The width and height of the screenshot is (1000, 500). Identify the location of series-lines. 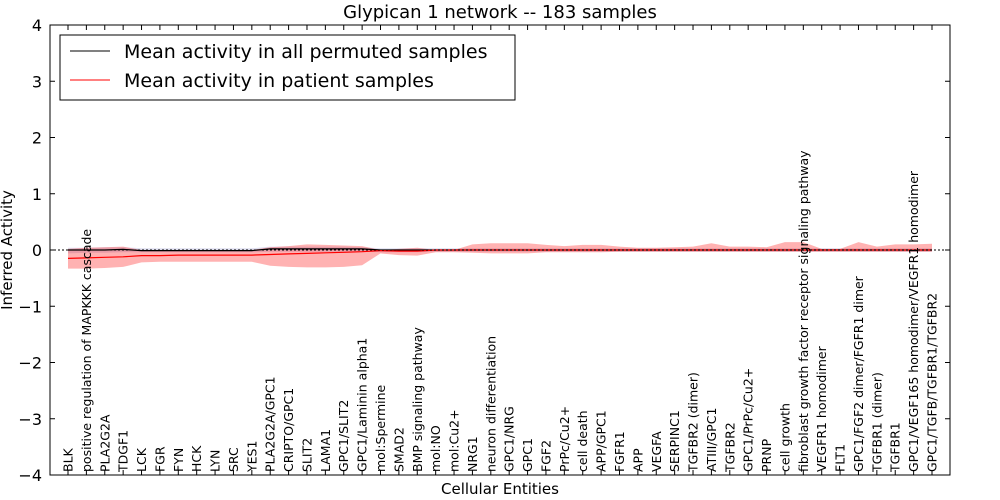
(500, 253).